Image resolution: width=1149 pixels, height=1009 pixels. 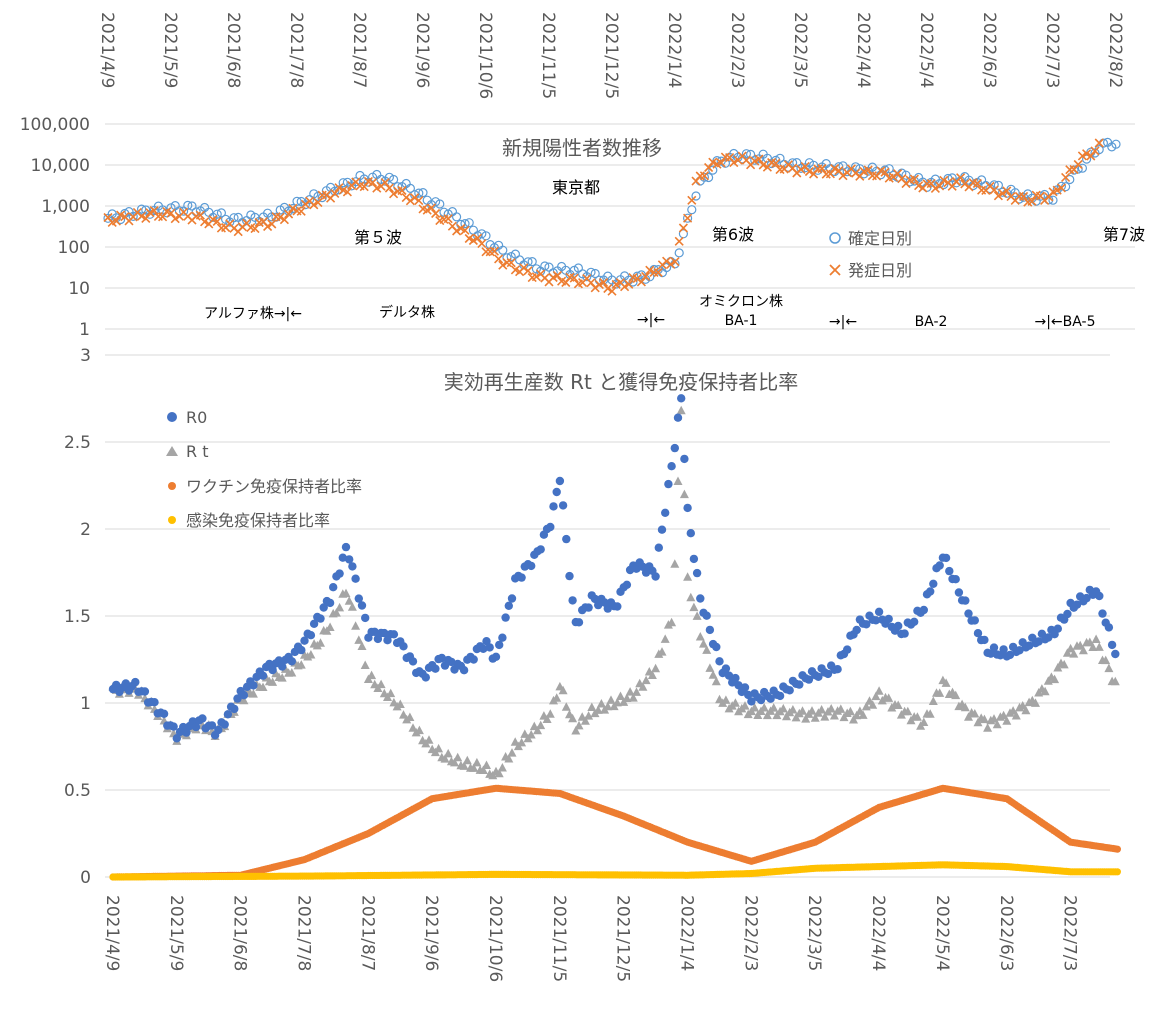 What do you see at coordinates (79, 289) in the screenshot?
I see `top-y-tick-label: 10` at bounding box center [79, 289].